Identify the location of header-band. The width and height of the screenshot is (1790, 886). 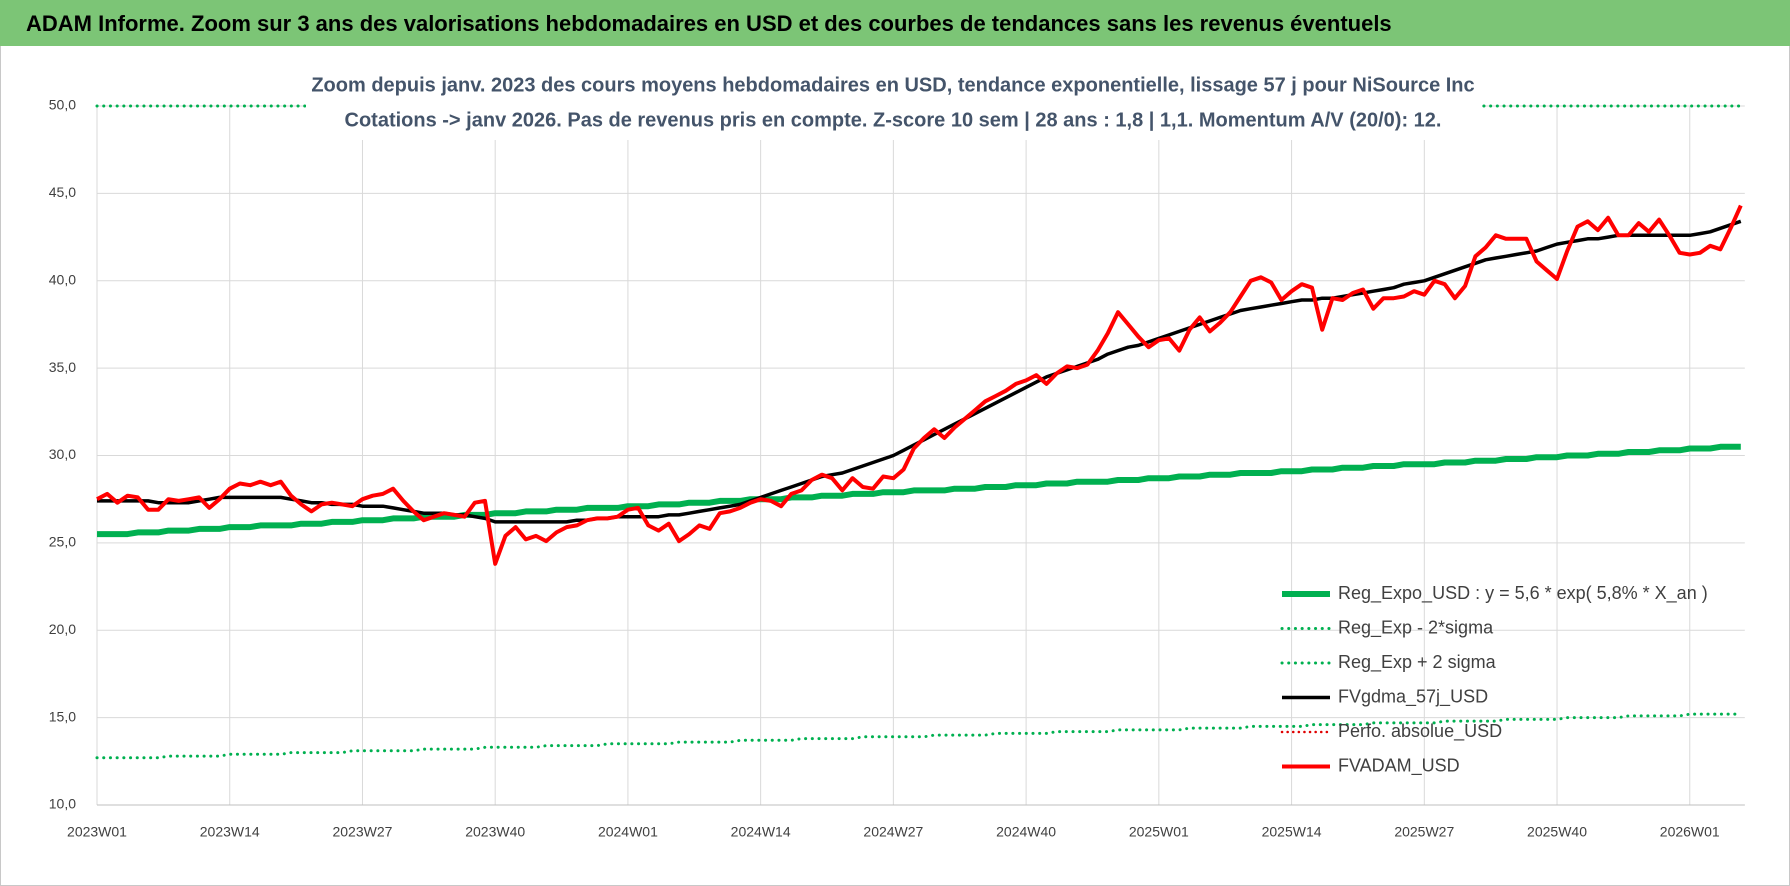
(895, 23).